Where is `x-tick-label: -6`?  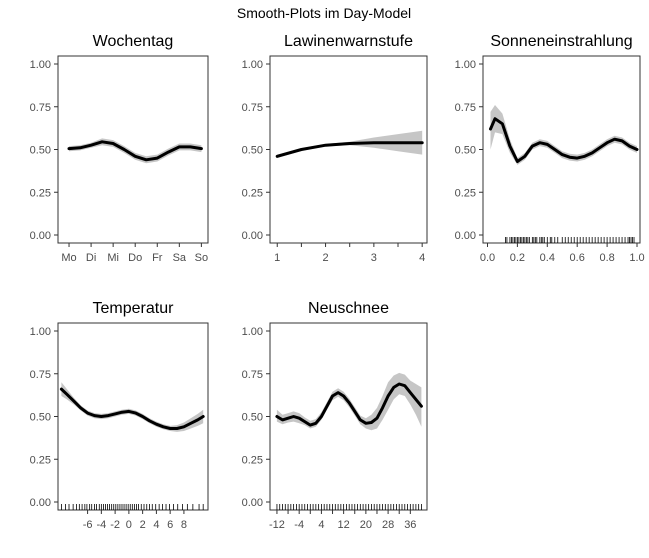 x-tick-label: -6 is located at coordinates (88, 525).